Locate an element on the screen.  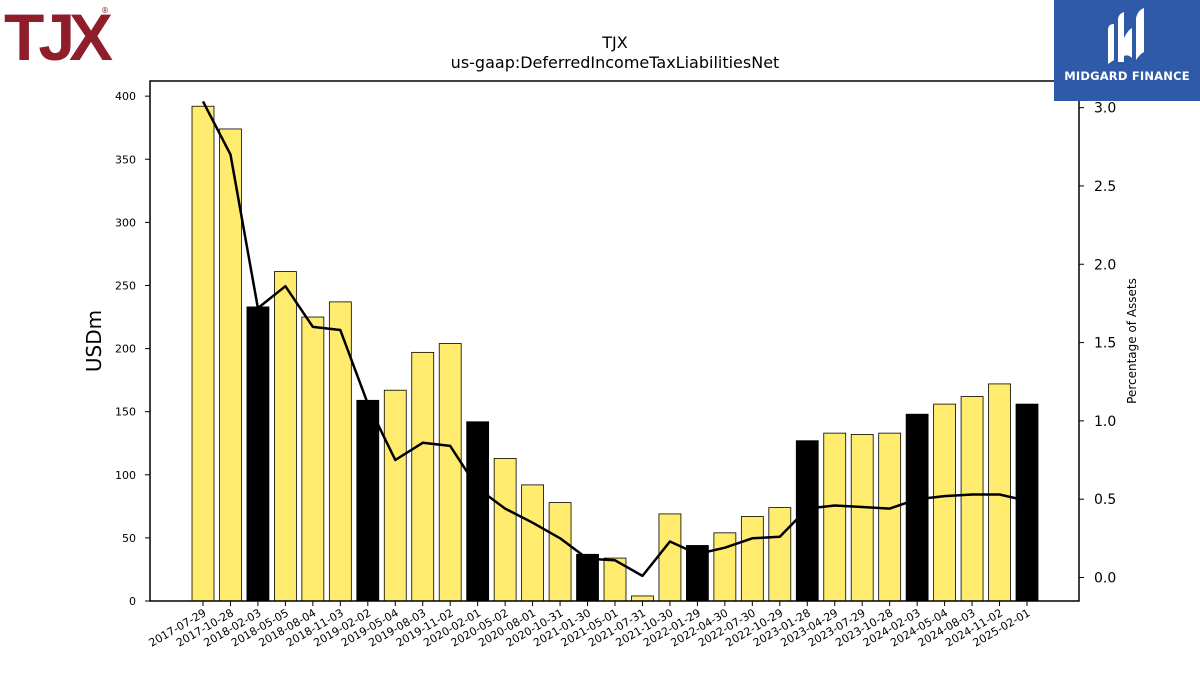
y2-tick-label: 1.0 is located at coordinates (1105, 422).